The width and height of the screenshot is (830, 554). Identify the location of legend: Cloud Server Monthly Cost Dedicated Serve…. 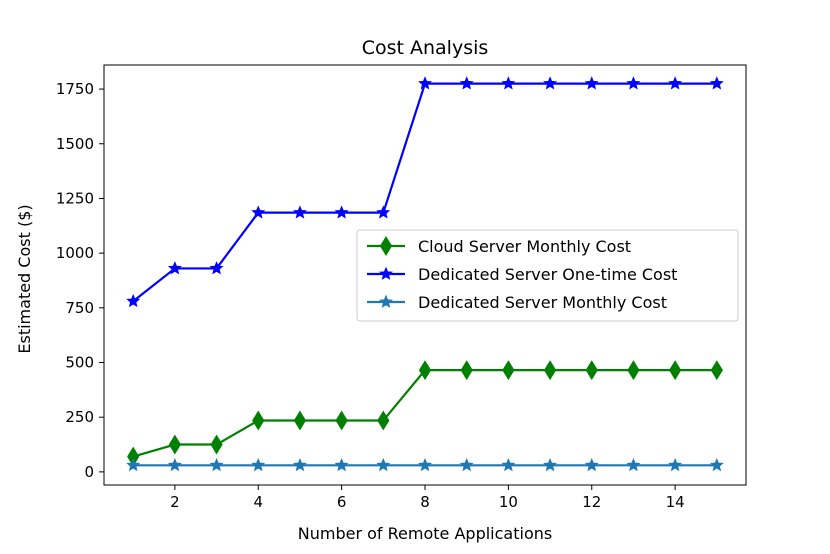
(547, 275).